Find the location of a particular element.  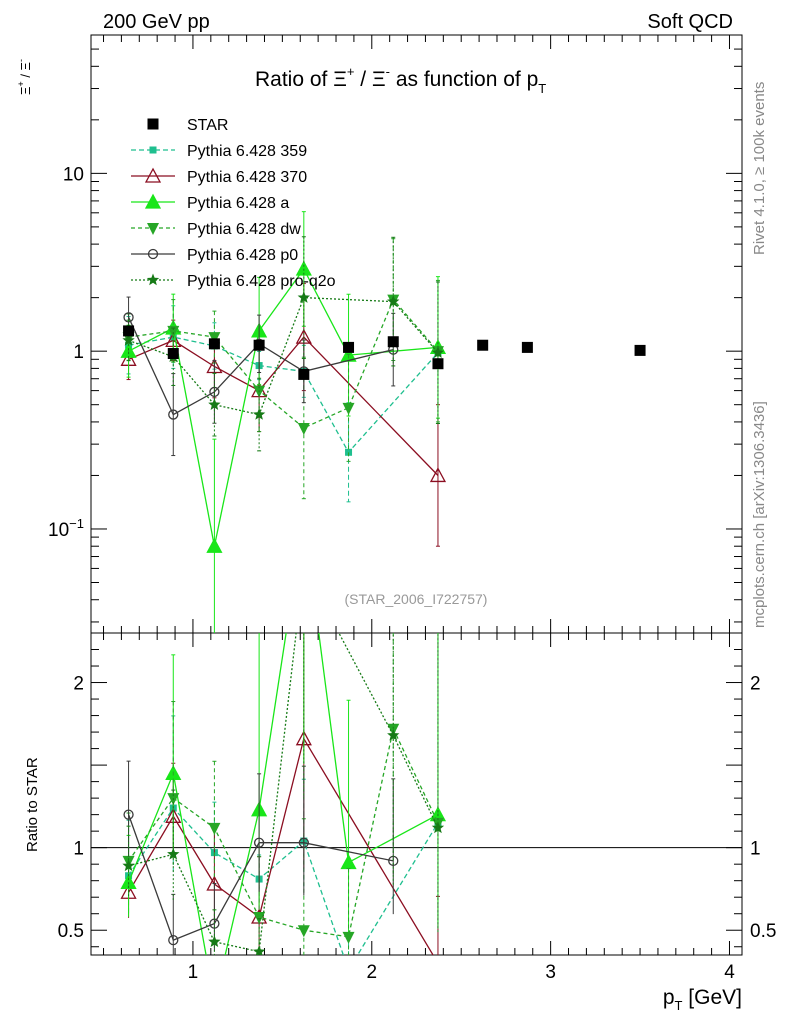

pythia-6-428-p0-line is located at coordinates (261, 366).